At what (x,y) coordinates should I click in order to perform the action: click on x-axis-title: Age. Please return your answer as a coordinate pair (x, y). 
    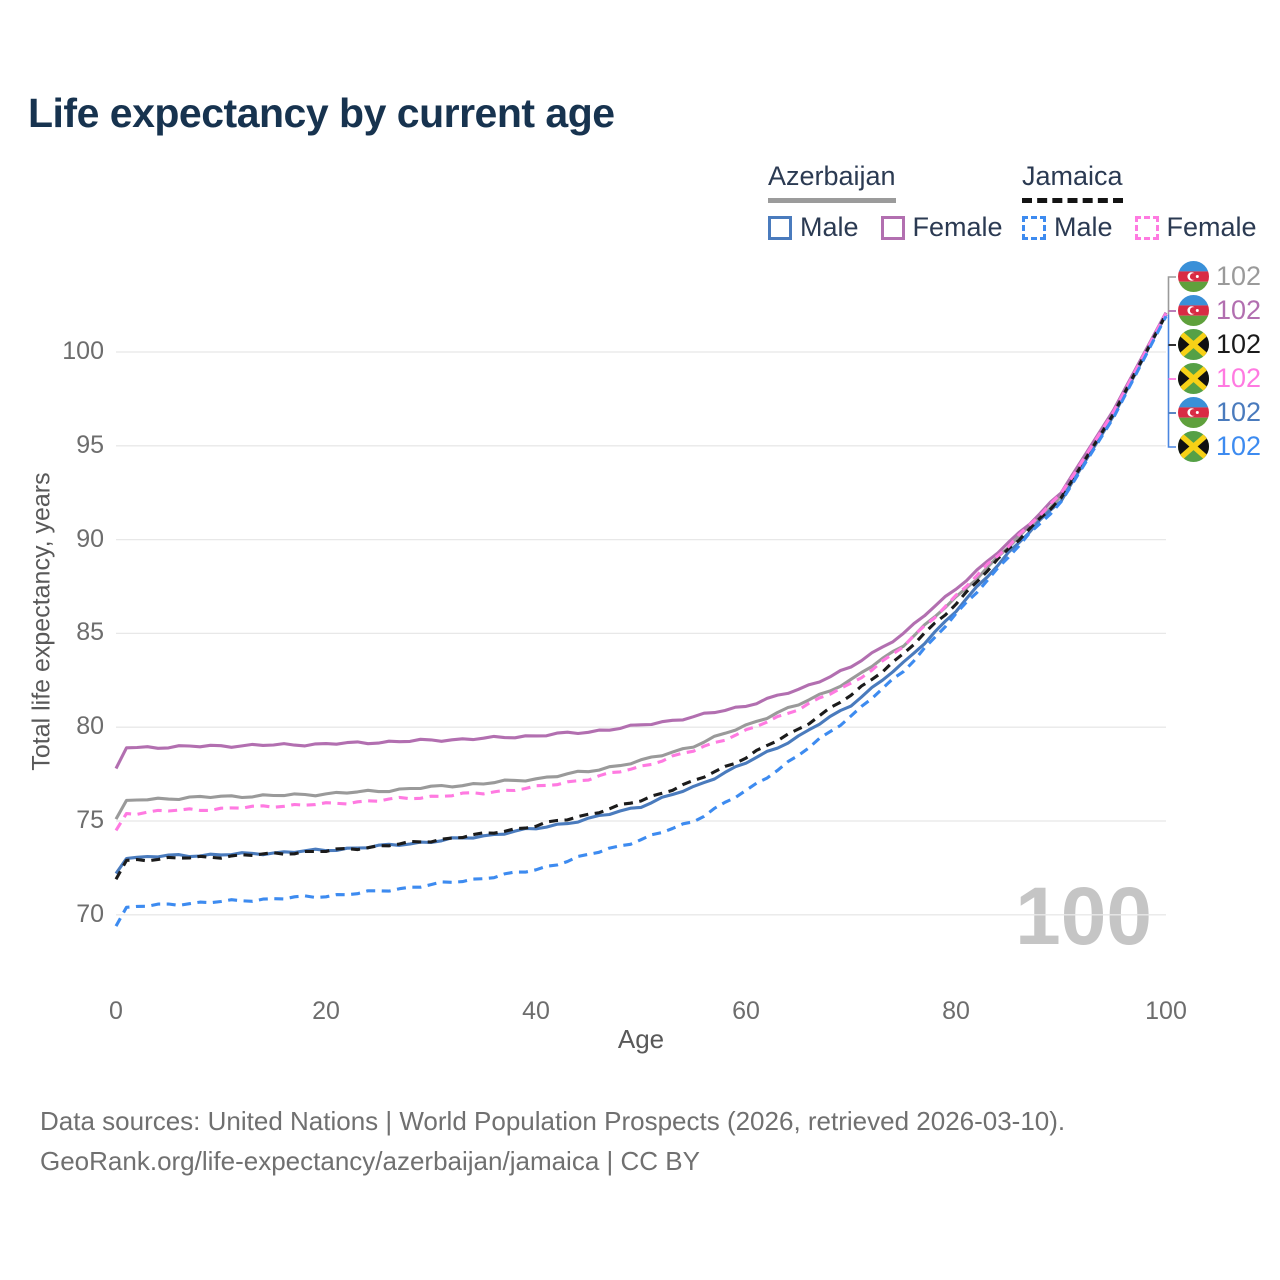
    Looking at the image, I should click on (641, 1039).